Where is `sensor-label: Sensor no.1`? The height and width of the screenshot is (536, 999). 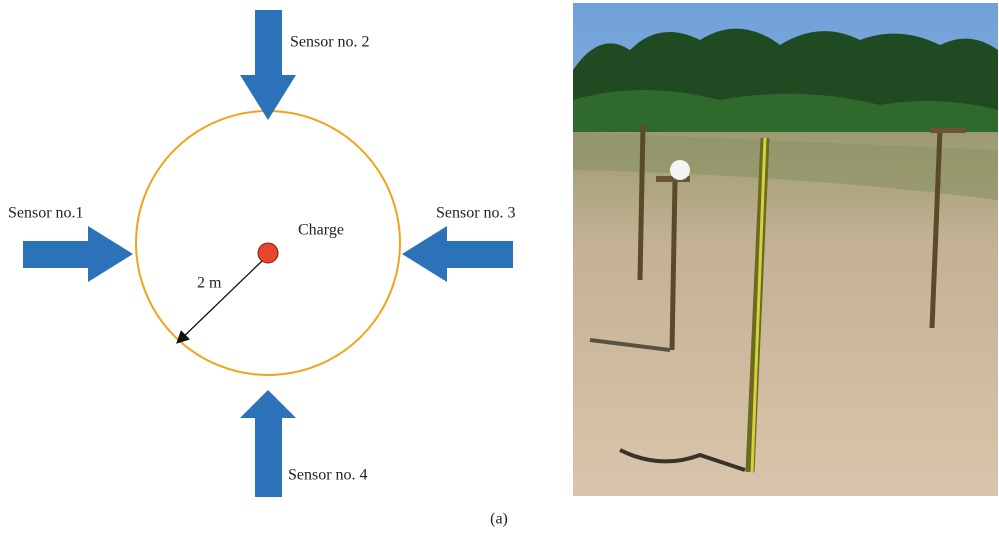
sensor-label: Sensor no.1 is located at coordinates (46, 213).